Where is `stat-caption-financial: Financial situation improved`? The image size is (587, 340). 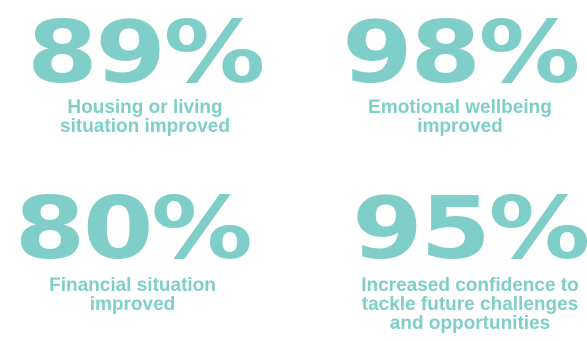 stat-caption-financial: Financial situation improved is located at coordinates (132, 295).